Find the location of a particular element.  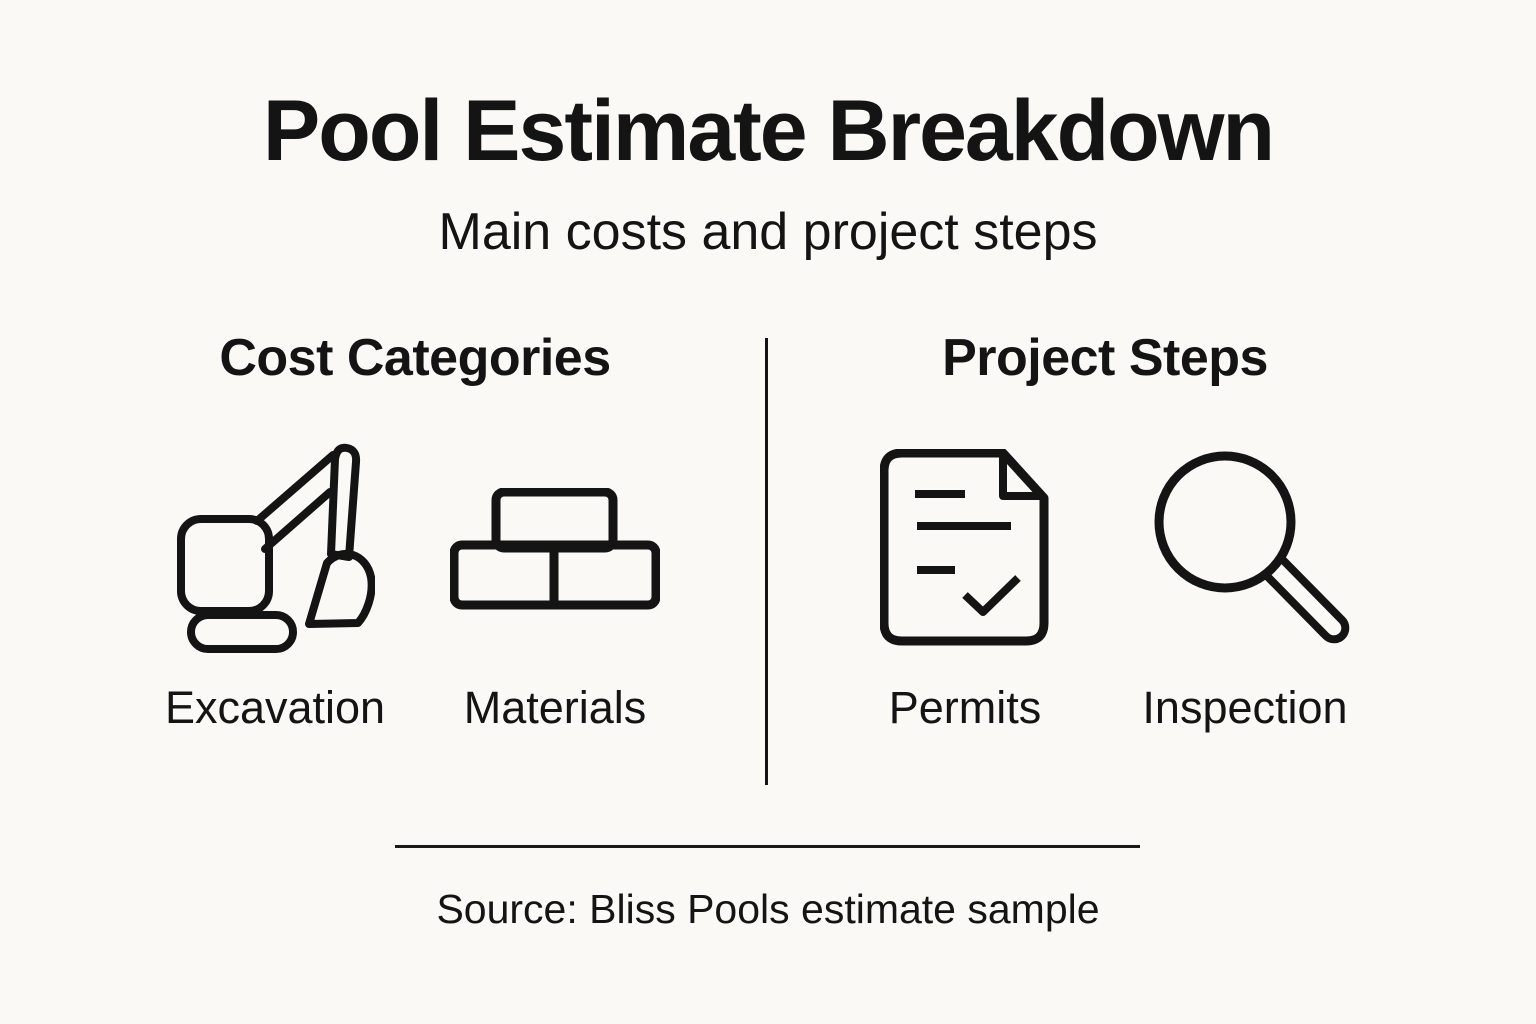

project-steps-icon-row: Permits Inspection is located at coordinates (1105, 587).